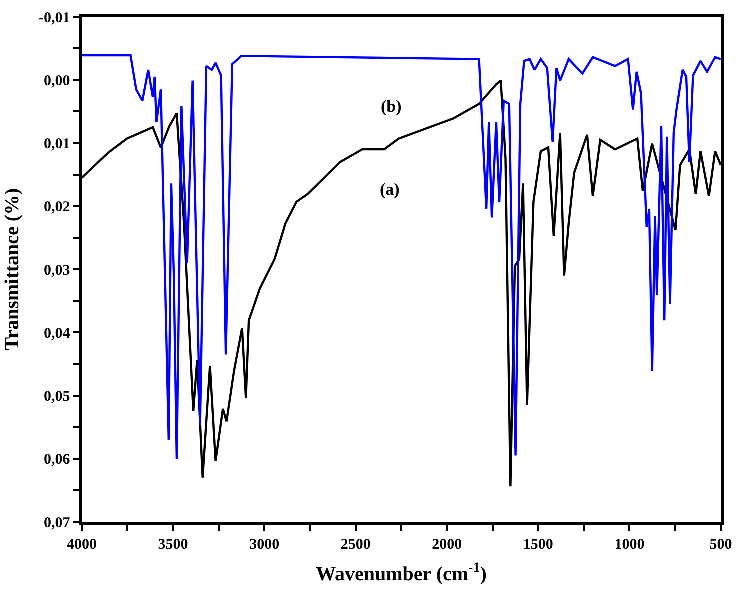  Describe the element at coordinates (721, 544) in the screenshot. I see `x-tick-label: 500` at that location.